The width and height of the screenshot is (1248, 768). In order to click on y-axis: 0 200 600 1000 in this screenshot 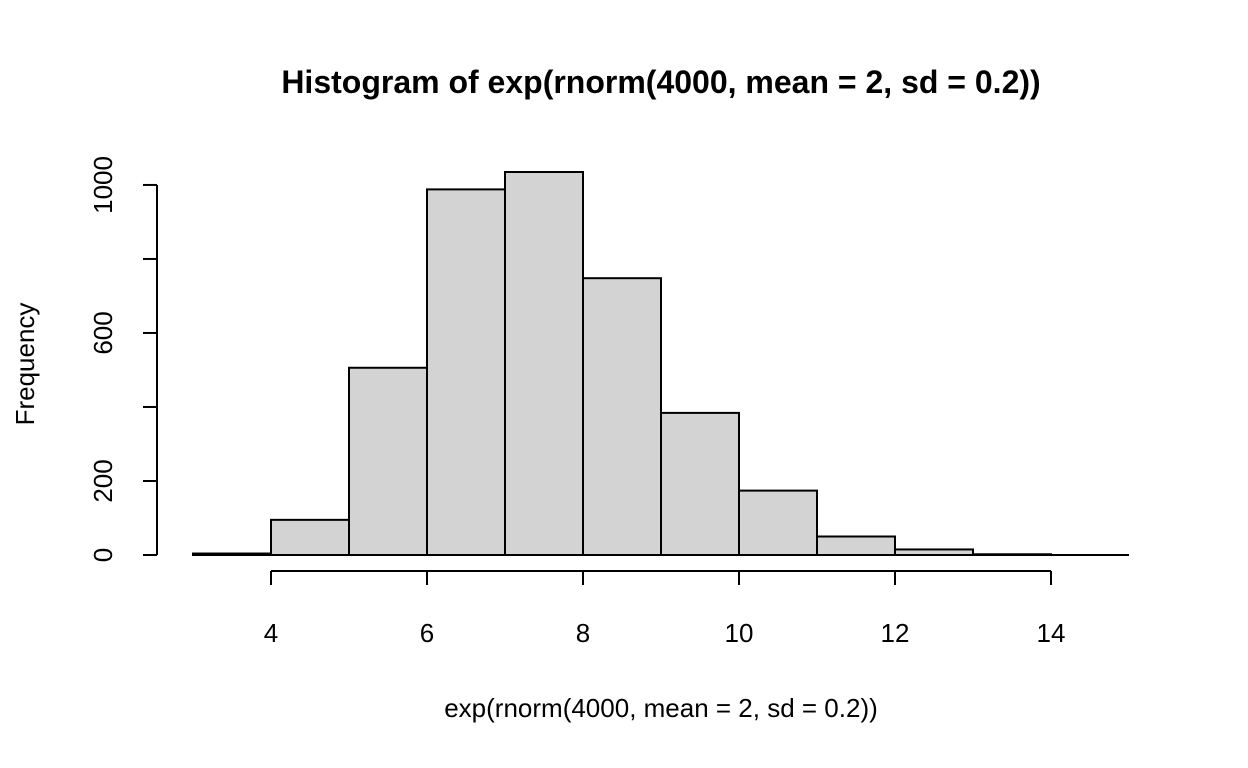, I will do `click(123, 359)`.